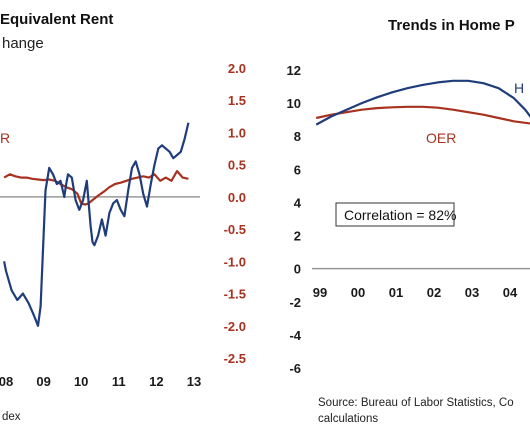 This screenshot has height=442, width=530. Describe the element at coordinates (422, 115) in the screenshot. I see `right-series-red-line` at that location.